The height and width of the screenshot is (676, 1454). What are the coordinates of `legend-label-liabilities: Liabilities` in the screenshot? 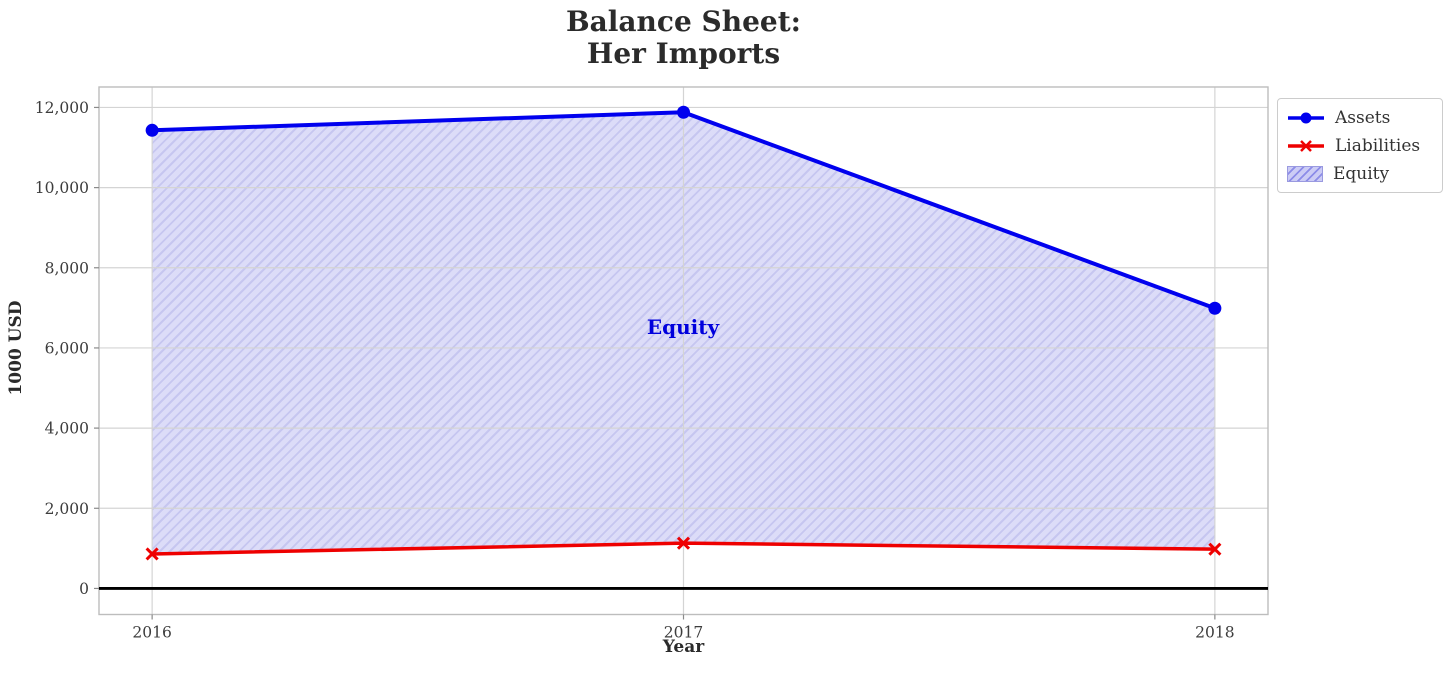 It's located at (1378, 145).